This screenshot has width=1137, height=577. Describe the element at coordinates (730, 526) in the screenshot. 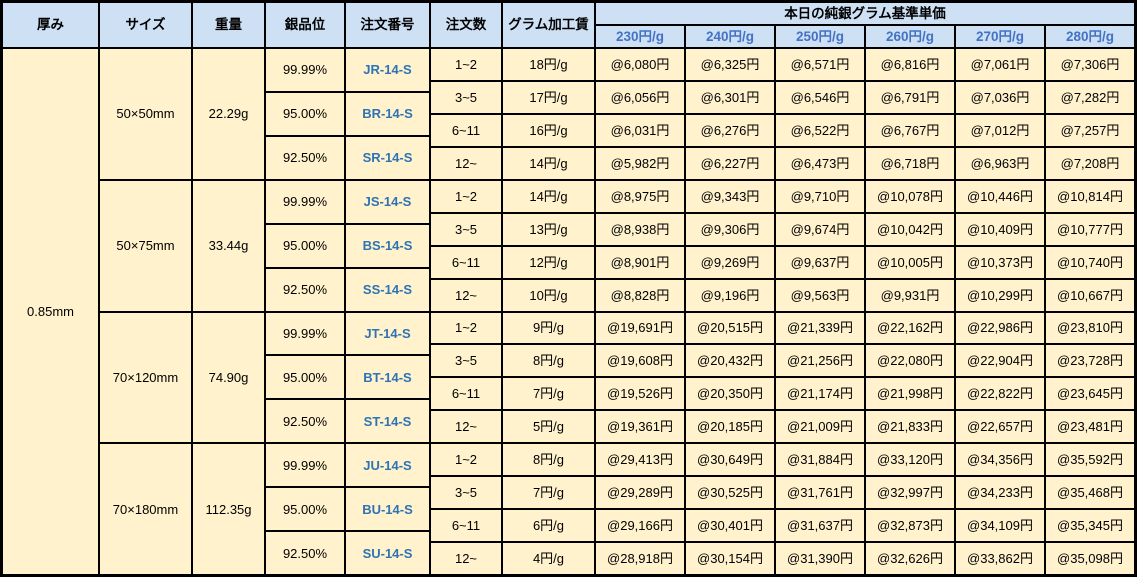

I see `price-cell: @30,401円` at that location.